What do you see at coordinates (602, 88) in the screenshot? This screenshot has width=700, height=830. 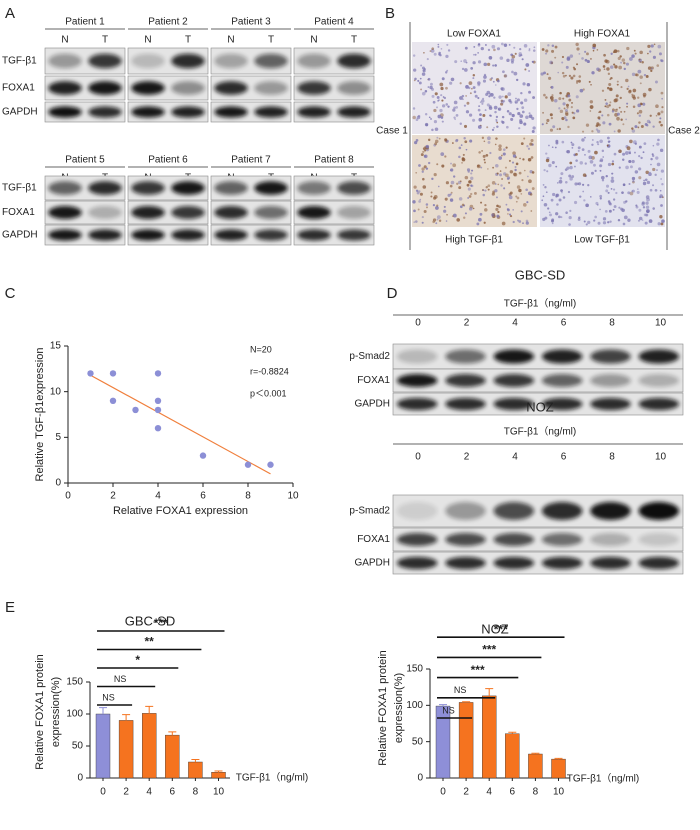 I see `ihc-background` at bounding box center [602, 88].